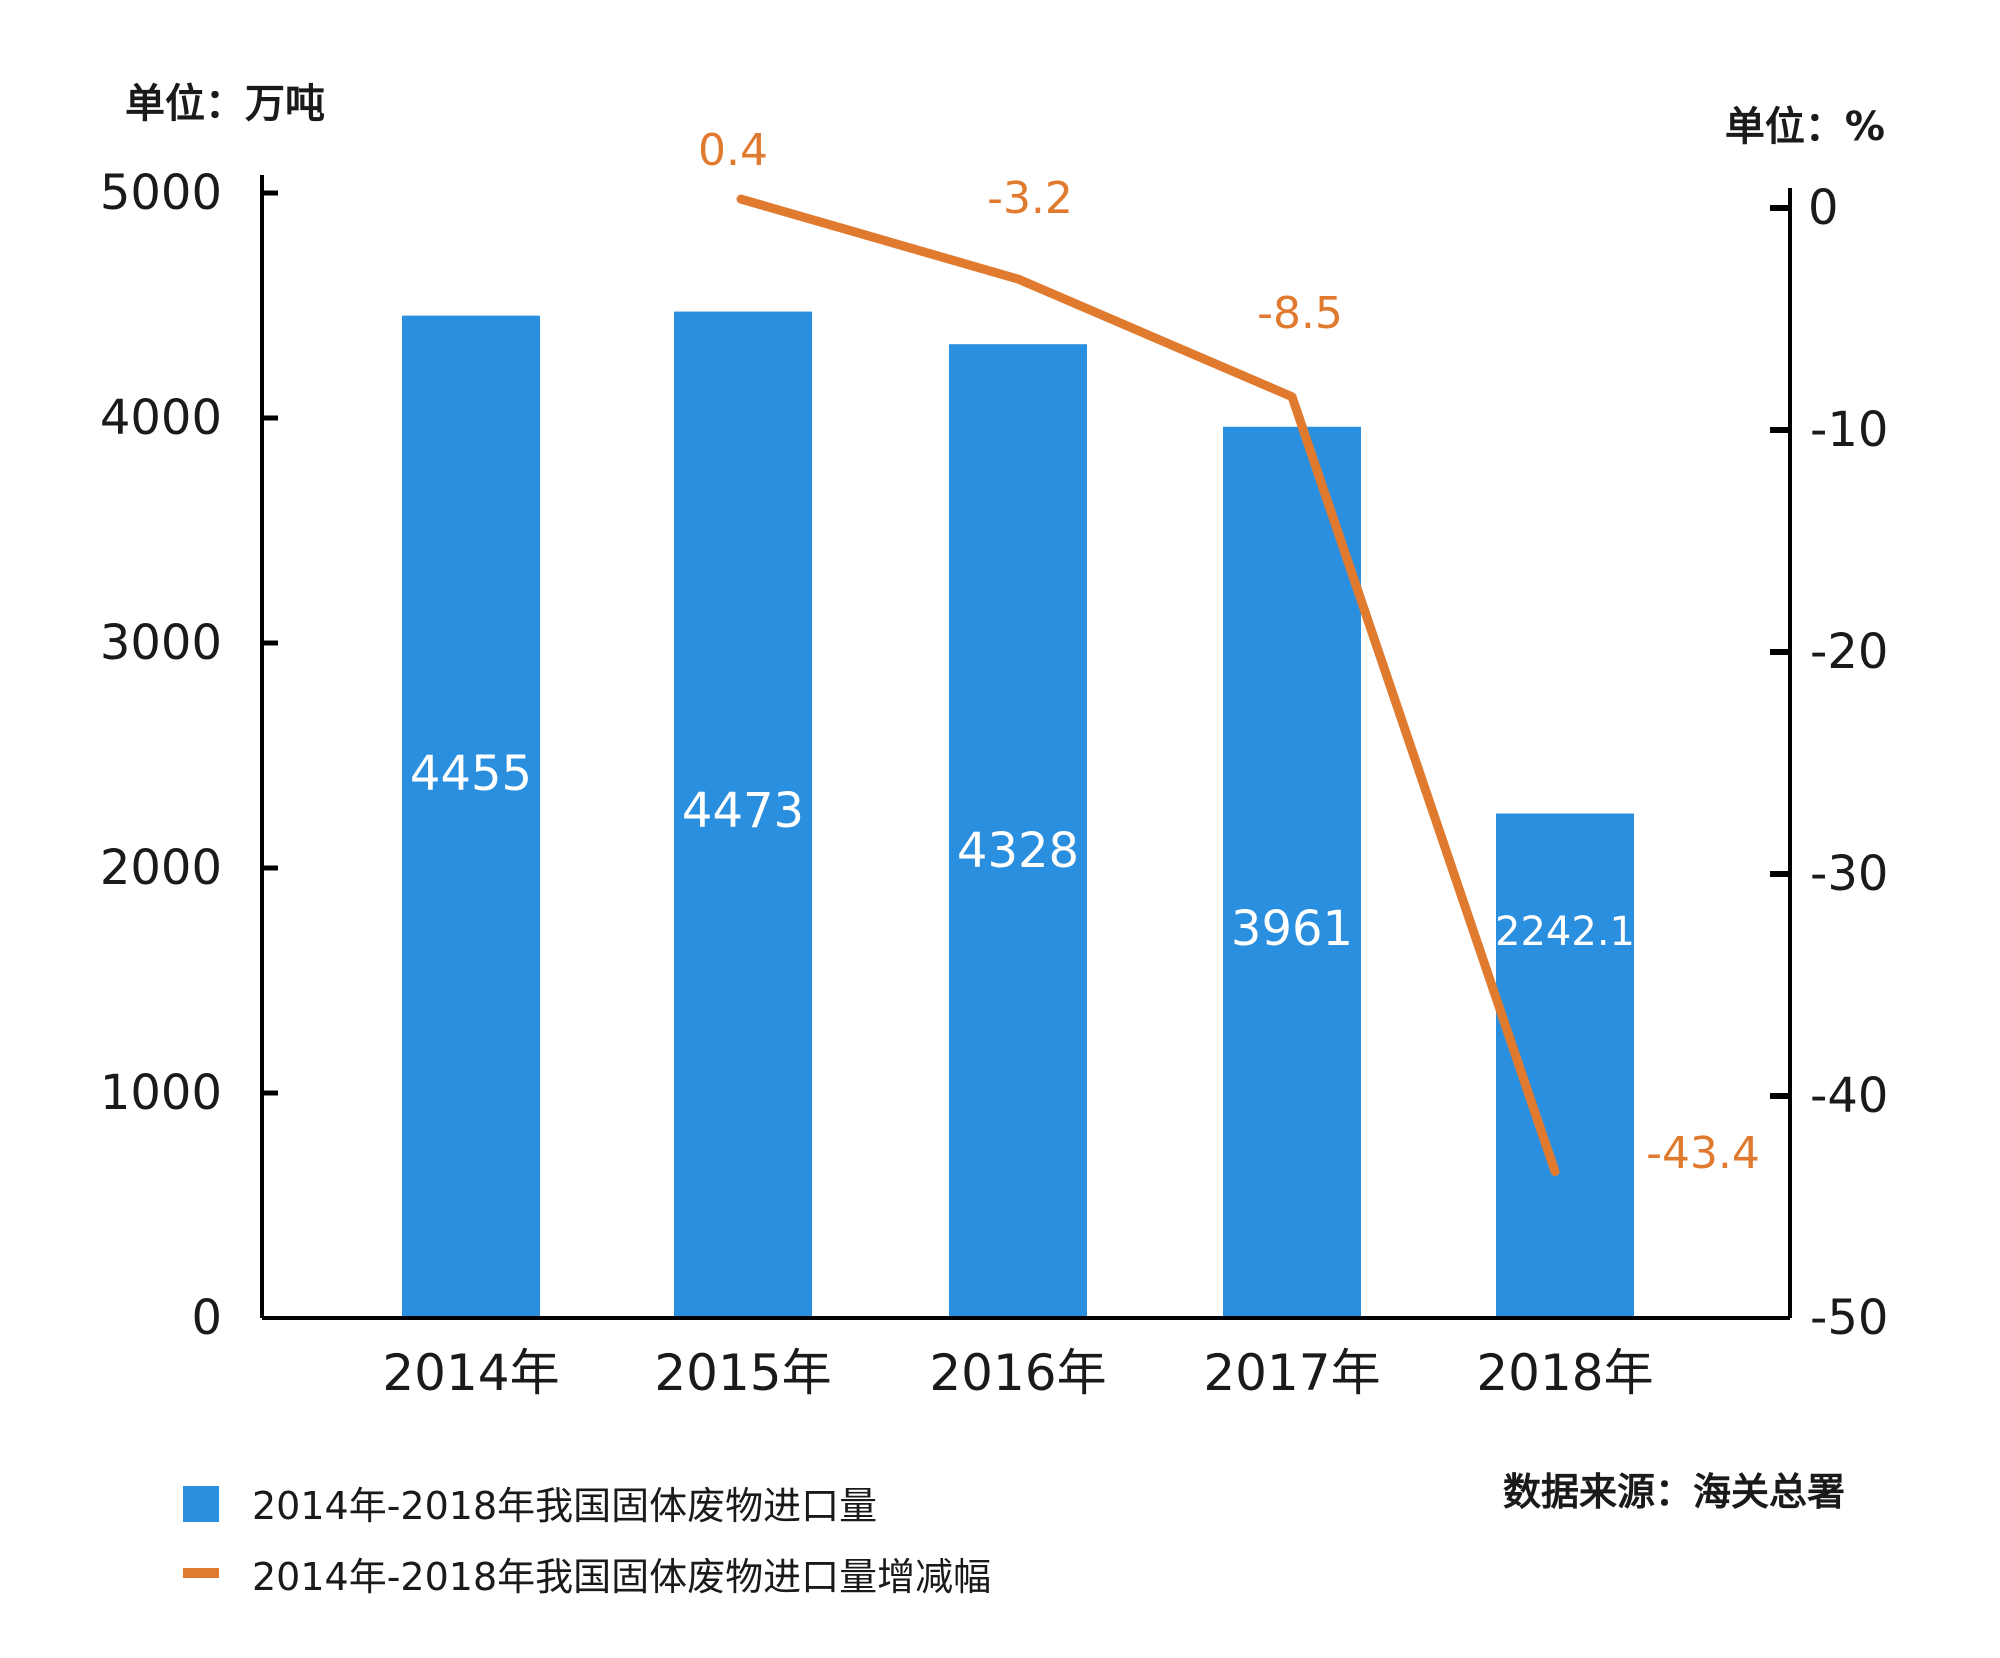 The height and width of the screenshot is (1658, 2000). What do you see at coordinates (1292, 929) in the screenshot?
I see `bar-value-label-3: 3961` at bounding box center [1292, 929].